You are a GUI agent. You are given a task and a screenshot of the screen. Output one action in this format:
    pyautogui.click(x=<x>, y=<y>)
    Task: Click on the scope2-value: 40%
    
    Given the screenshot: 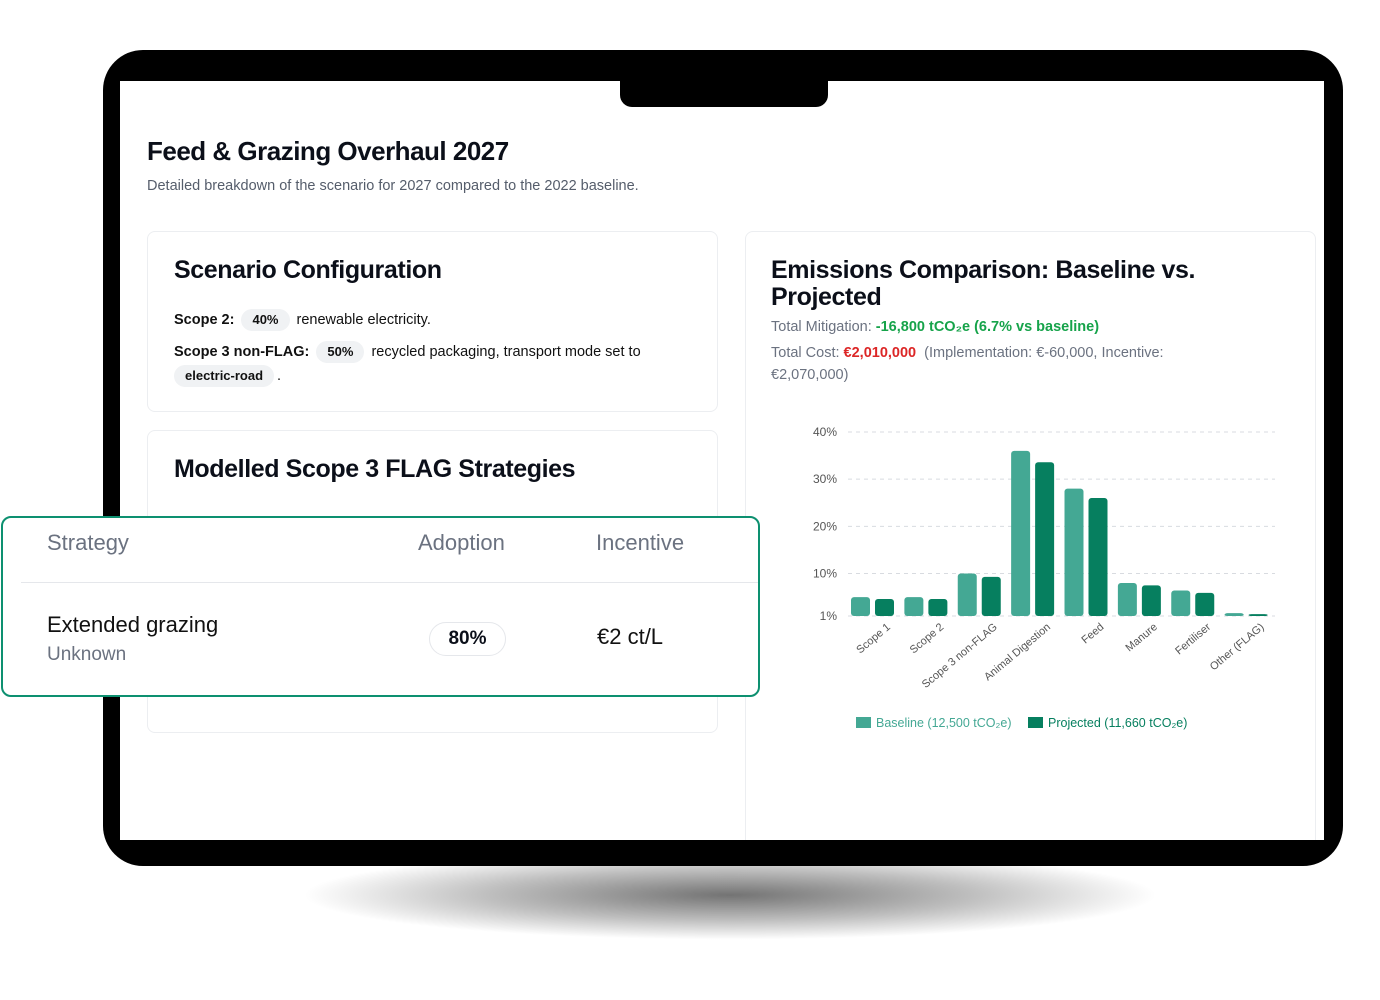 What is the action you would take?
    pyautogui.click(x=265, y=320)
    